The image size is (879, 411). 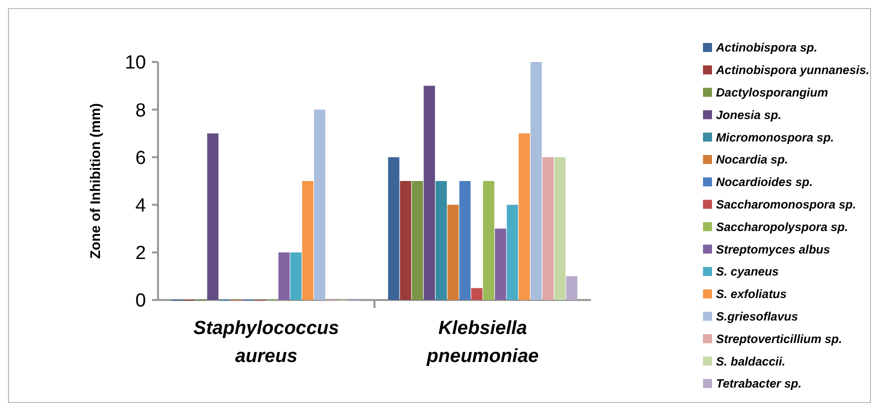 What do you see at coordinates (135, 63) in the screenshot?
I see `y-tick-label: 10` at bounding box center [135, 63].